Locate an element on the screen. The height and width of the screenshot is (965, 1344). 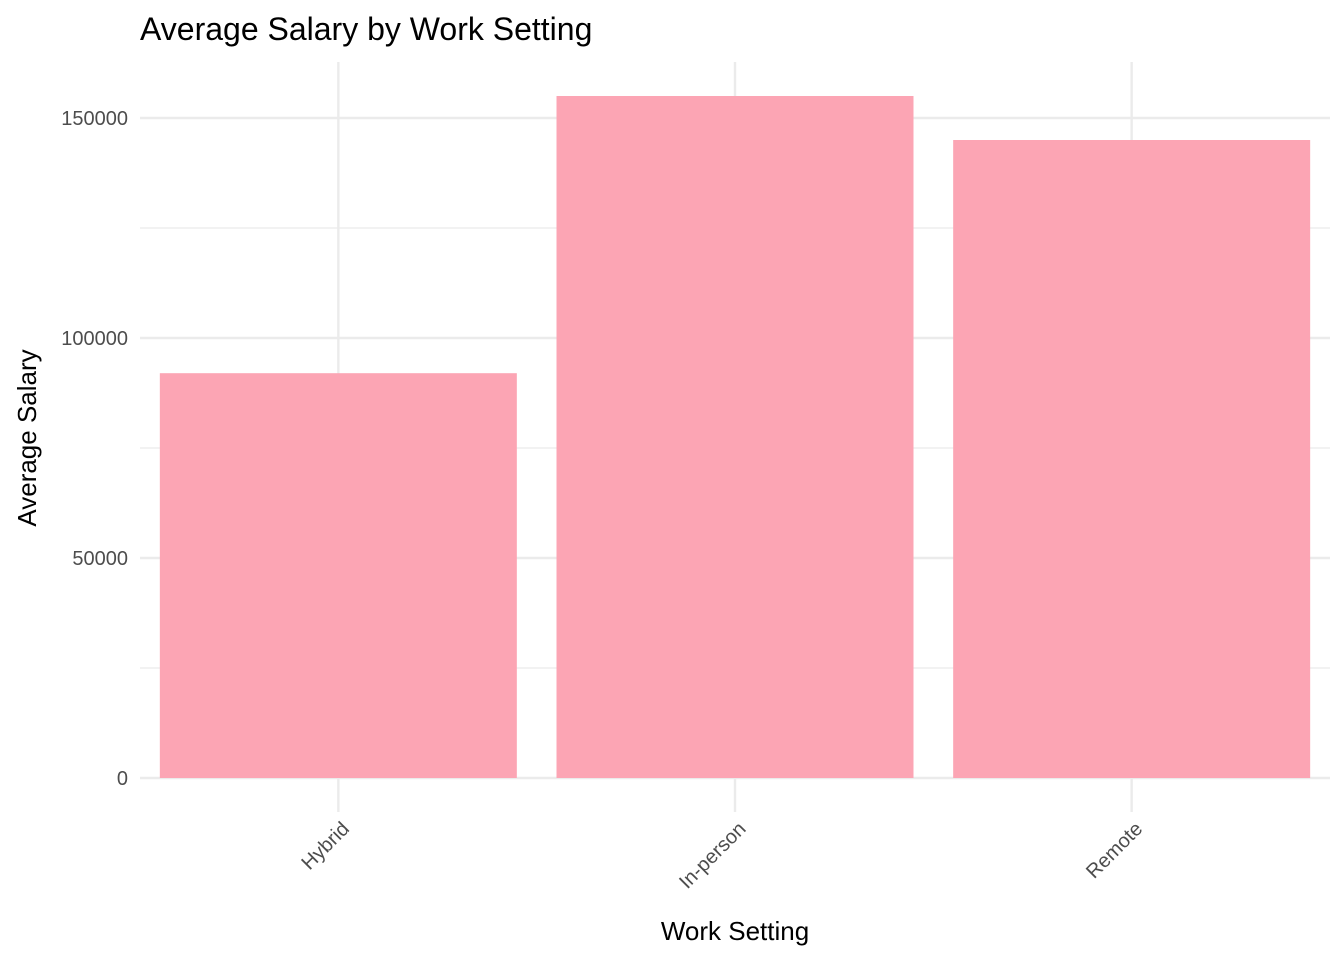
x-axis-title: Work Setting is located at coordinates (735, 931).